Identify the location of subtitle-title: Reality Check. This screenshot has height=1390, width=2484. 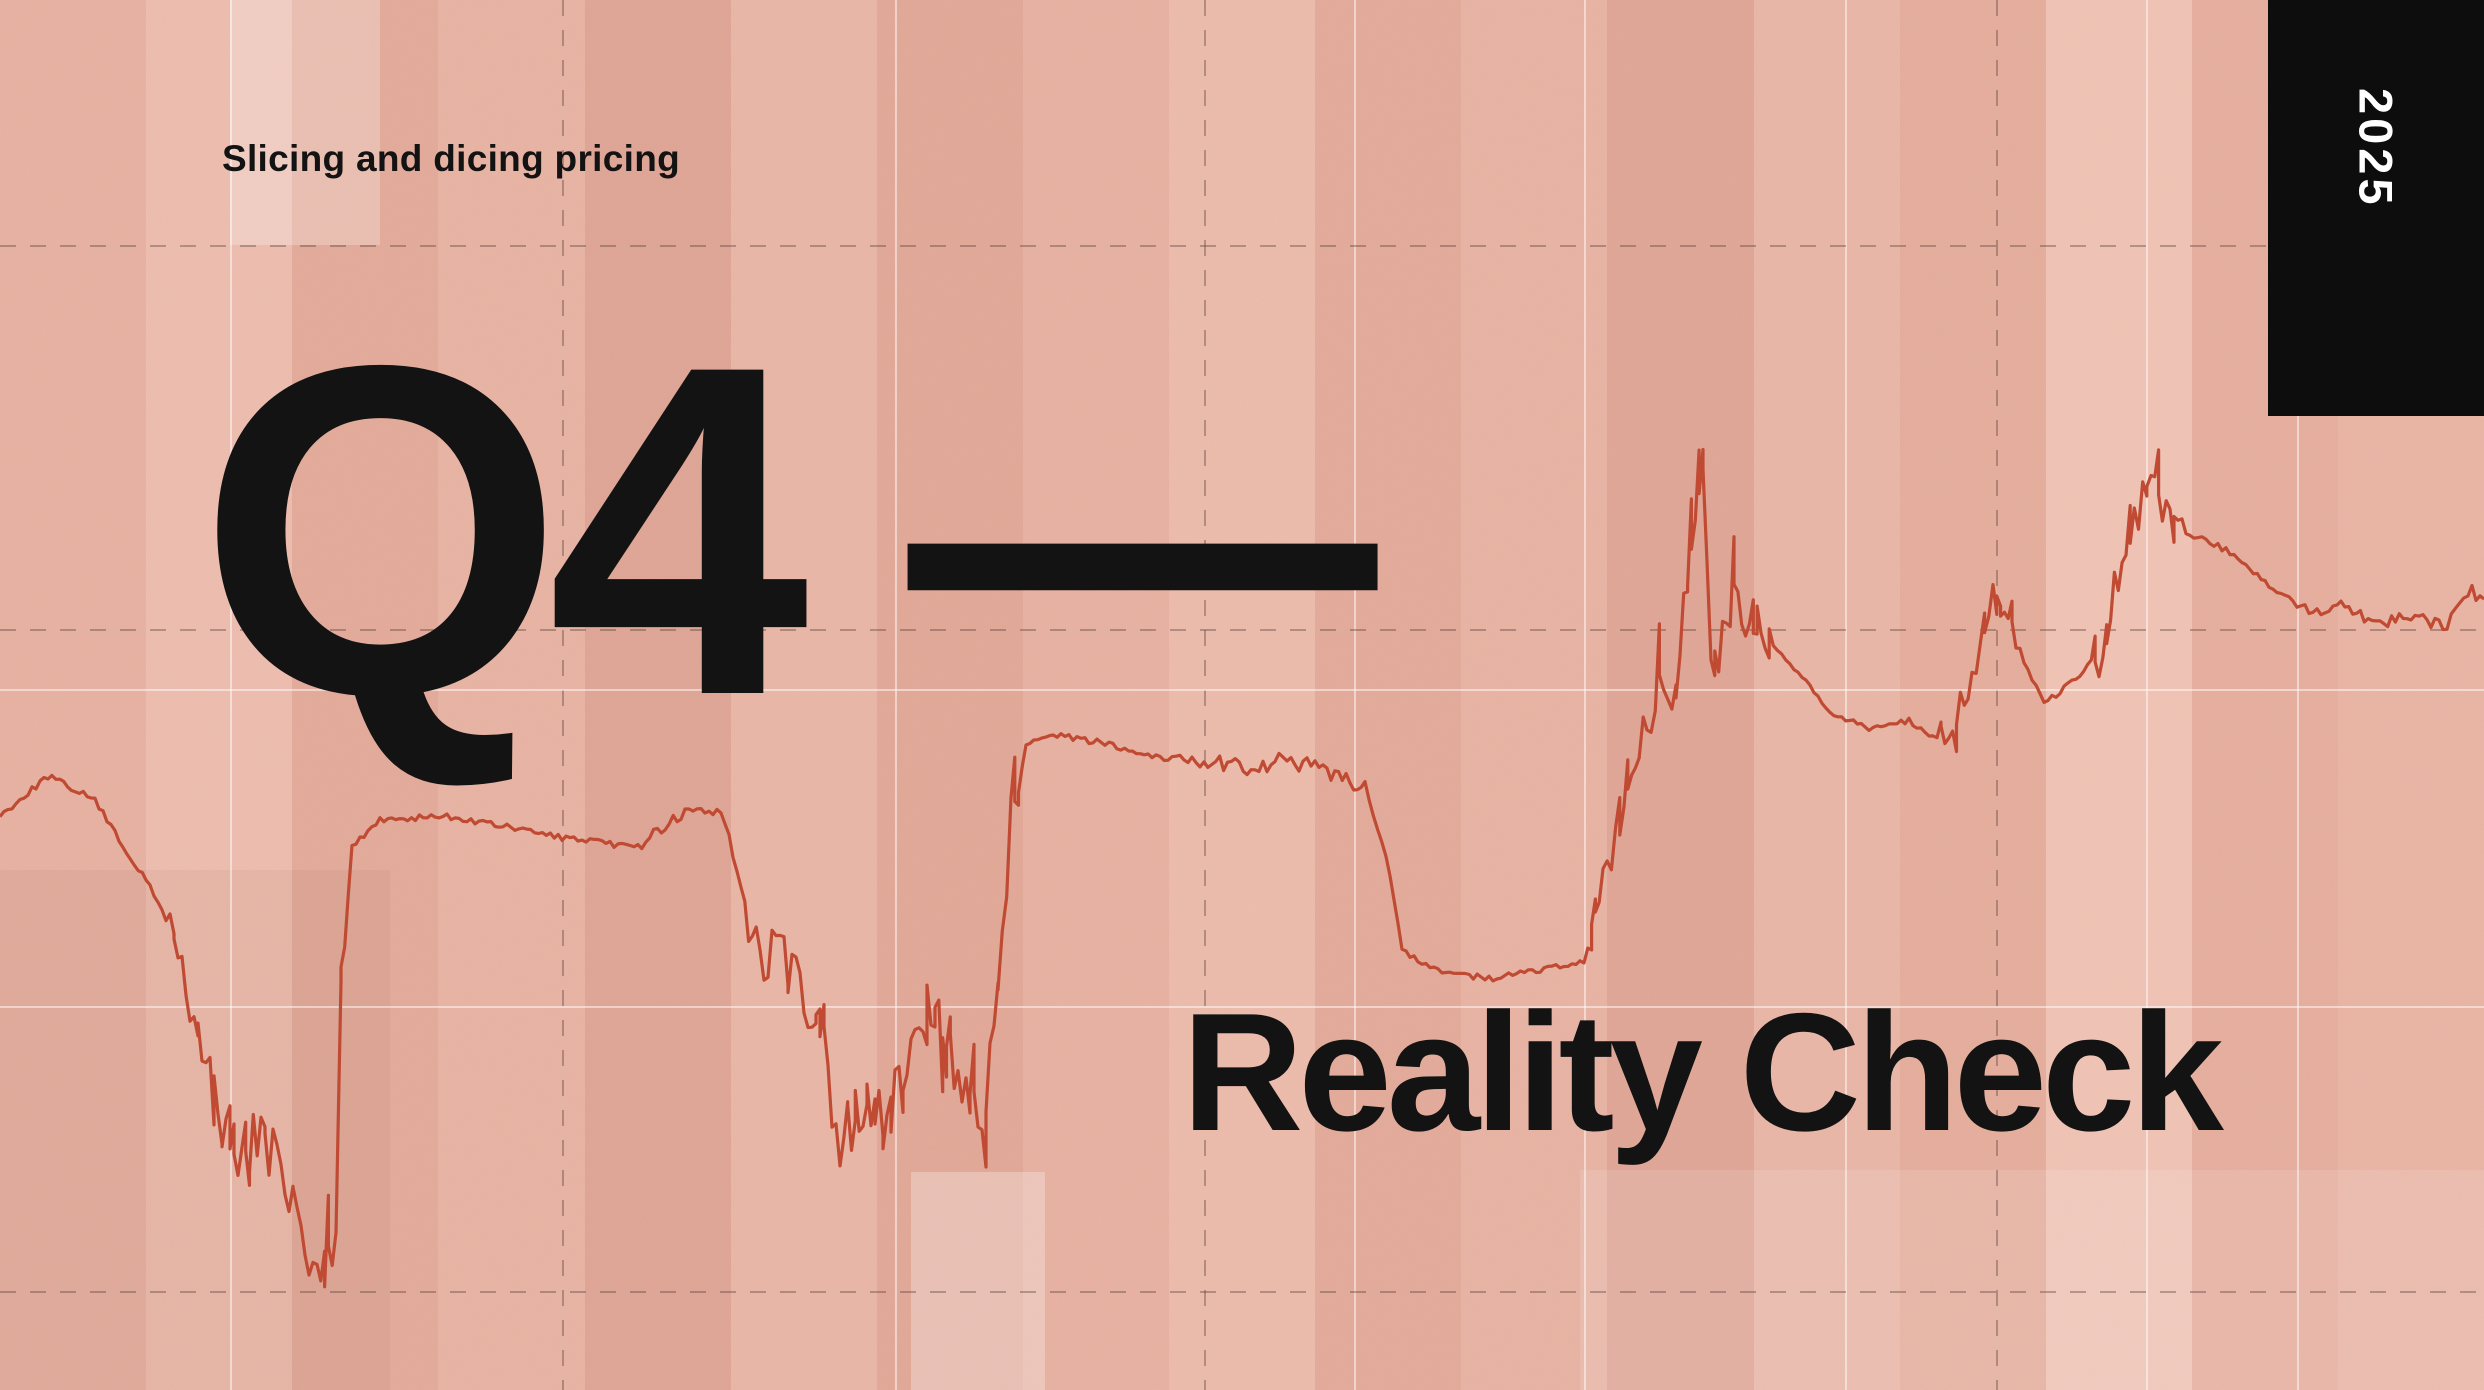
(1703, 1072).